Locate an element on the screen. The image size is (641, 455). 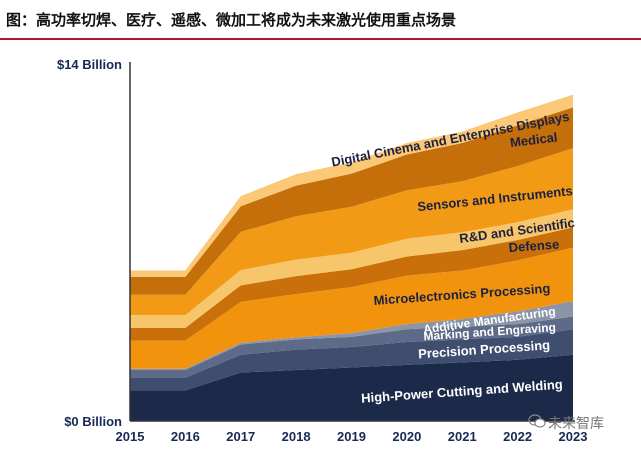
wechat-icon is located at coordinates (537, 421).